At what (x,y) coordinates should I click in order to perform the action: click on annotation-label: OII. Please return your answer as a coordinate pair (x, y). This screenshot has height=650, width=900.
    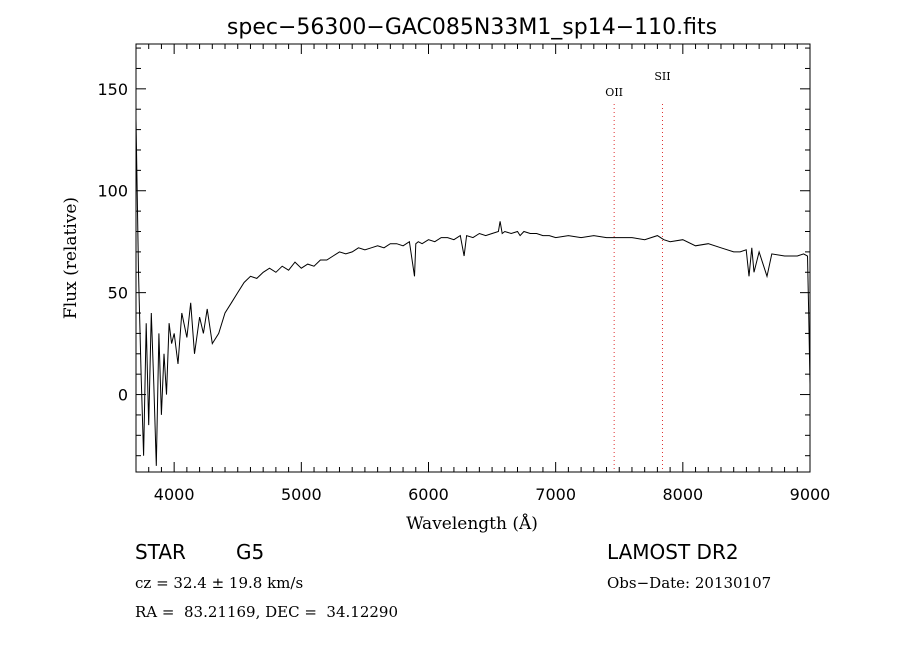
    Looking at the image, I should click on (614, 92).